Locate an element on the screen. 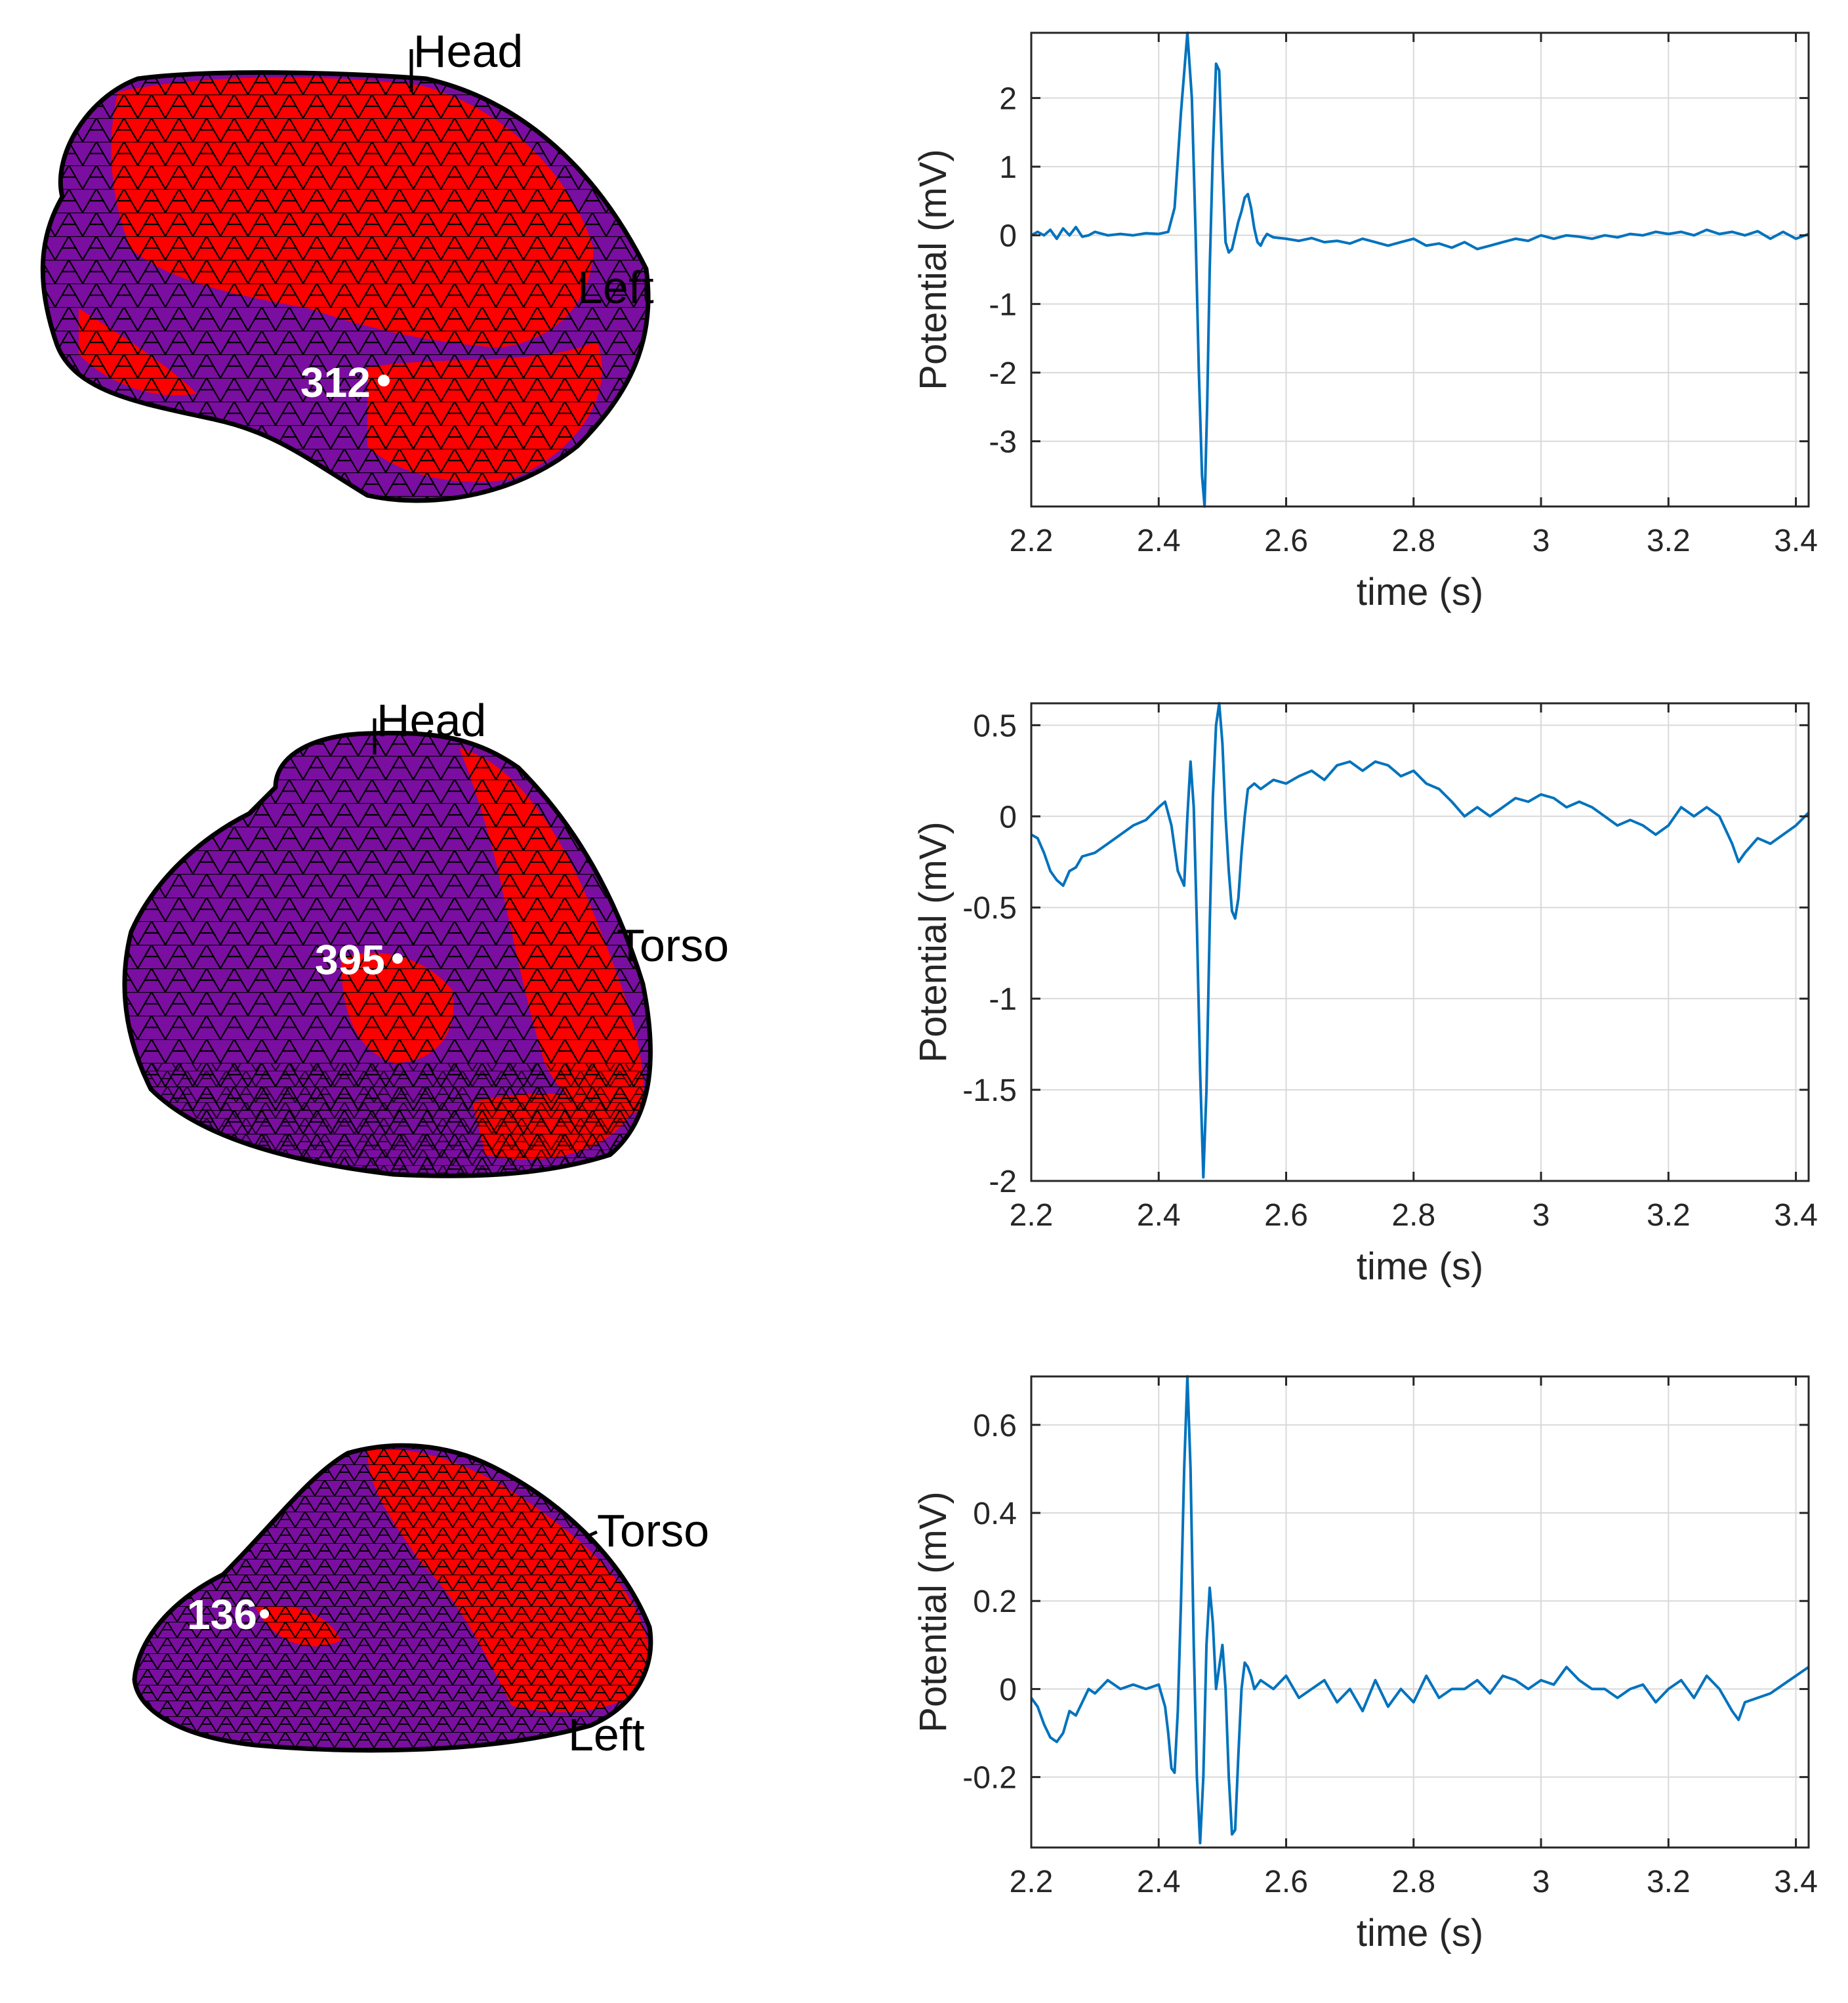 This screenshot has height=2003, width=1848. y-tick-label: -3 is located at coordinates (1003, 442).